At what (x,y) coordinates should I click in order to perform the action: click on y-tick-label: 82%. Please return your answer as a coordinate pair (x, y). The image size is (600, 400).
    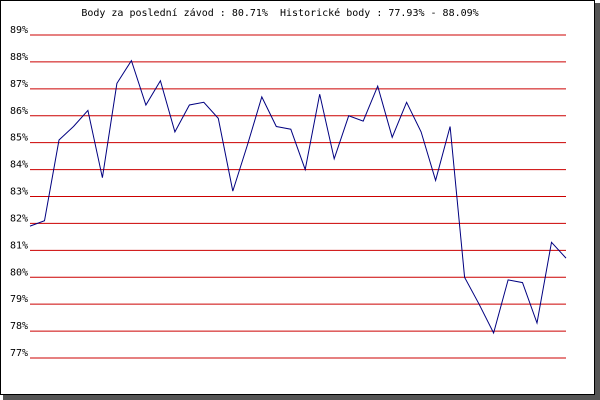
    Looking at the image, I should click on (19, 218).